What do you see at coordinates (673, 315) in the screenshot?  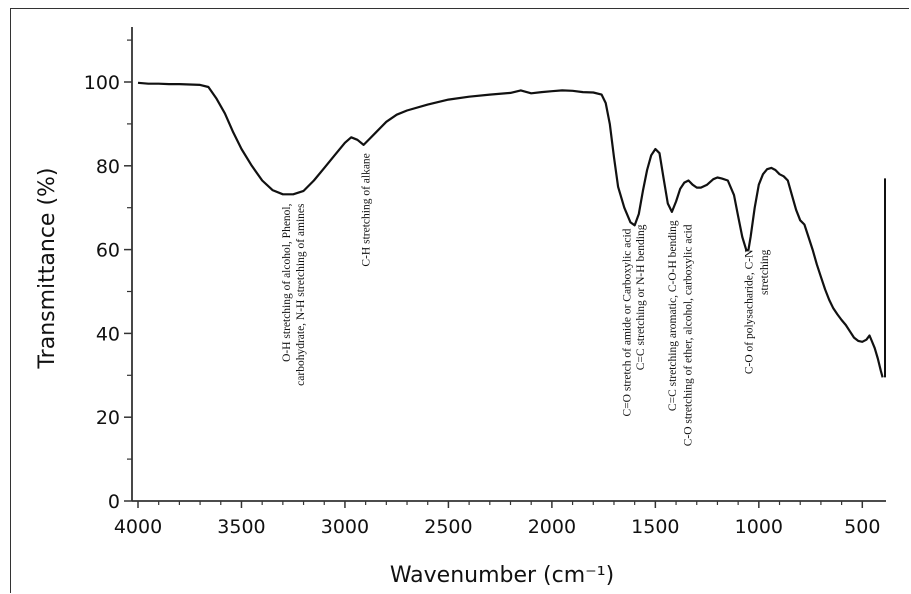 I see `peak-annotation: C=C stretching aromatic, C-O-H bending` at bounding box center [673, 315].